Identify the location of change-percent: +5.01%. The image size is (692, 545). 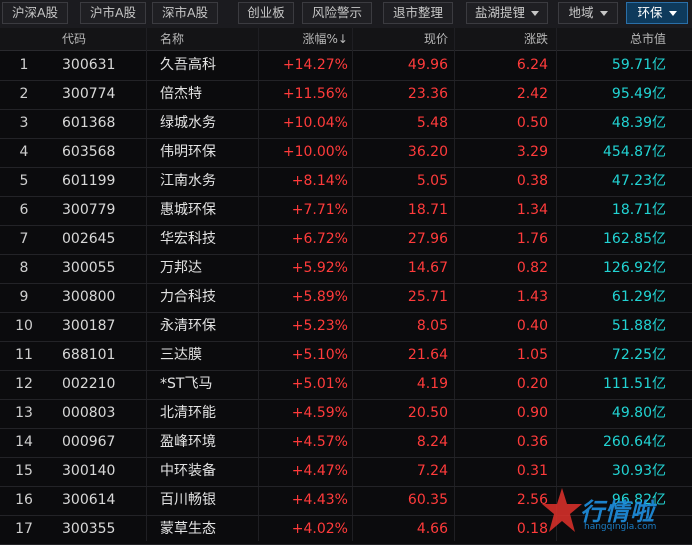
(319, 384).